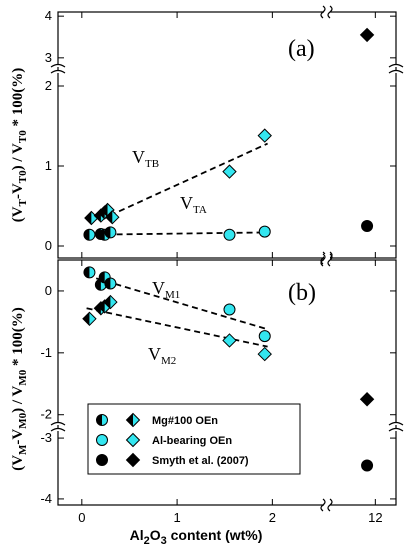 Image resolution: width=406 pixels, height=550 pixels. I want to click on legend-label-mg100: Mg#100 OEn, so click(185, 421).